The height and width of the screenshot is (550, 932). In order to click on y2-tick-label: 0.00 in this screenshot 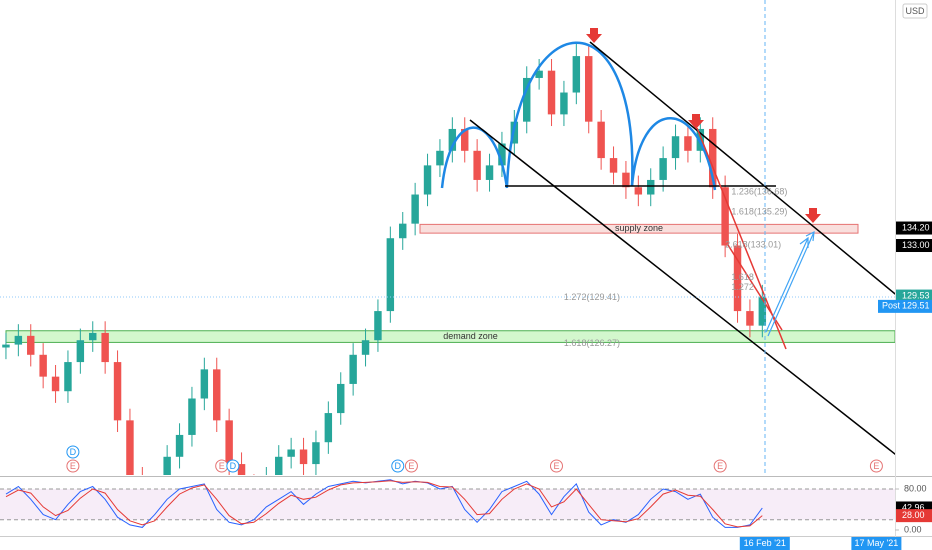, I will do `click(913, 529)`.